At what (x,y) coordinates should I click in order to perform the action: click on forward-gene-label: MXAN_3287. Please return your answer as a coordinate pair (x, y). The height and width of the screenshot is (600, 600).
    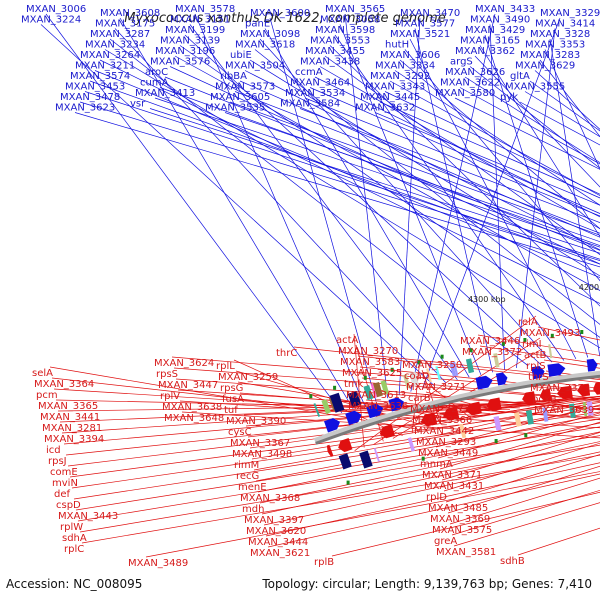
    Looking at the image, I should click on (120, 34).